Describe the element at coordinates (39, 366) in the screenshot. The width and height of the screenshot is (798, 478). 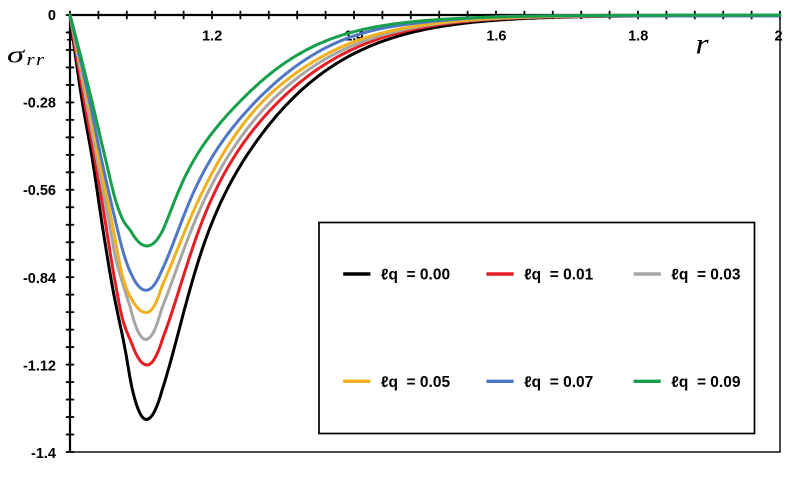
I see `svg-text: -1.12` at that location.